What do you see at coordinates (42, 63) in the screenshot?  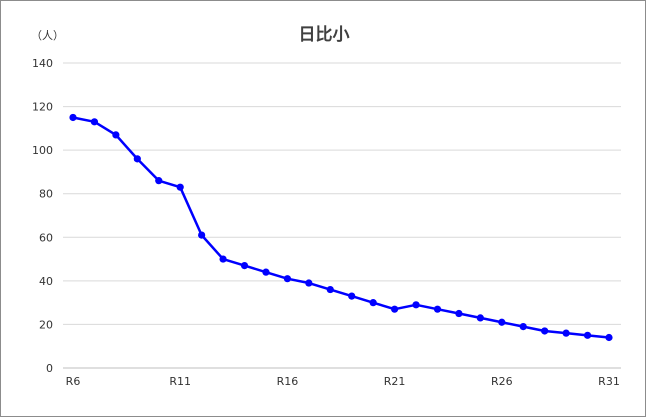 I see `y-tick-label: 140` at bounding box center [42, 63].